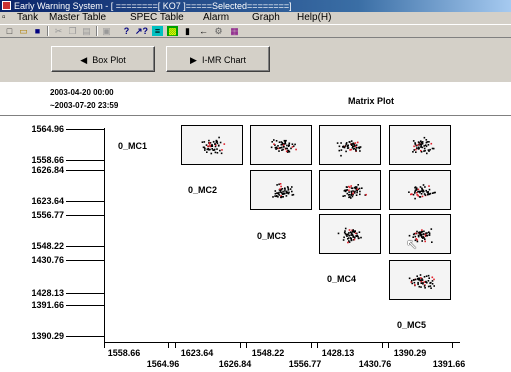 This screenshot has height=372, width=511. What do you see at coordinates (216, 17) in the screenshot?
I see `menu-alarm: Alarm` at bounding box center [216, 17].